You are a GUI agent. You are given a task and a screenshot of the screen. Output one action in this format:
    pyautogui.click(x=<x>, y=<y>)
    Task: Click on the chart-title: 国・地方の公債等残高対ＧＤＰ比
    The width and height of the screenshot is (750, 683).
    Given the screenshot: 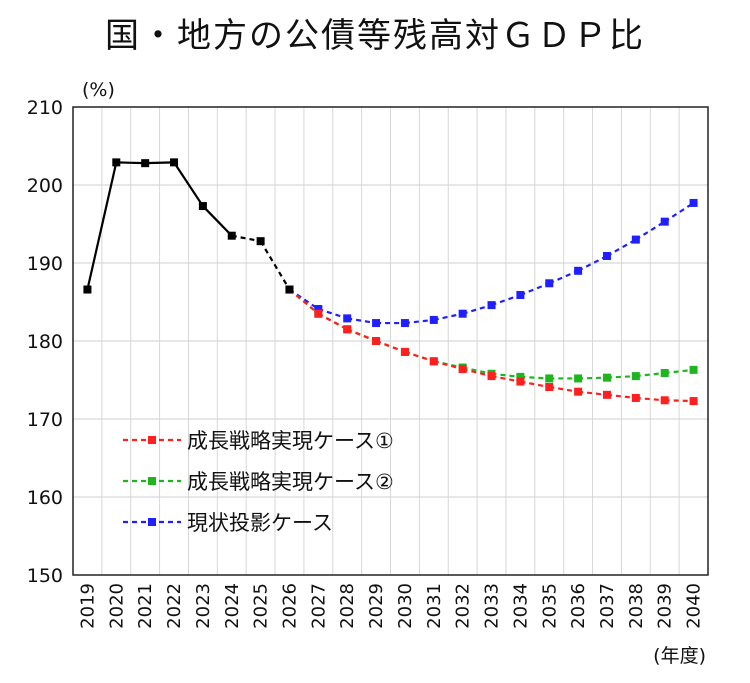 What is the action you would take?
    pyautogui.click(x=375, y=36)
    